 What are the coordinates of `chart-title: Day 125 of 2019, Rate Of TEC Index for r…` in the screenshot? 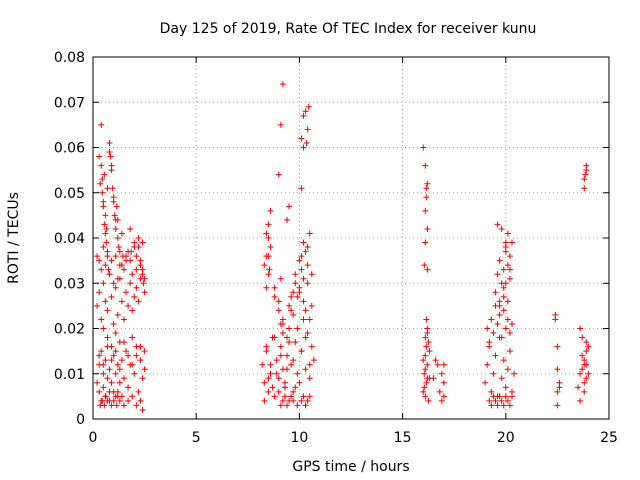 It's located at (348, 29).